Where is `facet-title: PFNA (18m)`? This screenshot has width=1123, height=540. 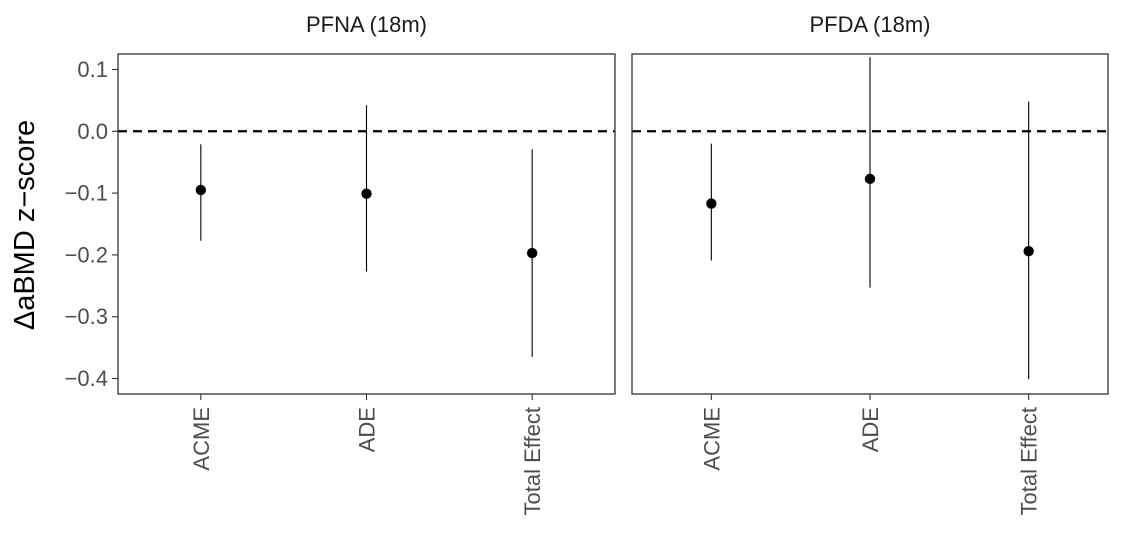 facet-title: PFNA (18m) is located at coordinates (366, 24).